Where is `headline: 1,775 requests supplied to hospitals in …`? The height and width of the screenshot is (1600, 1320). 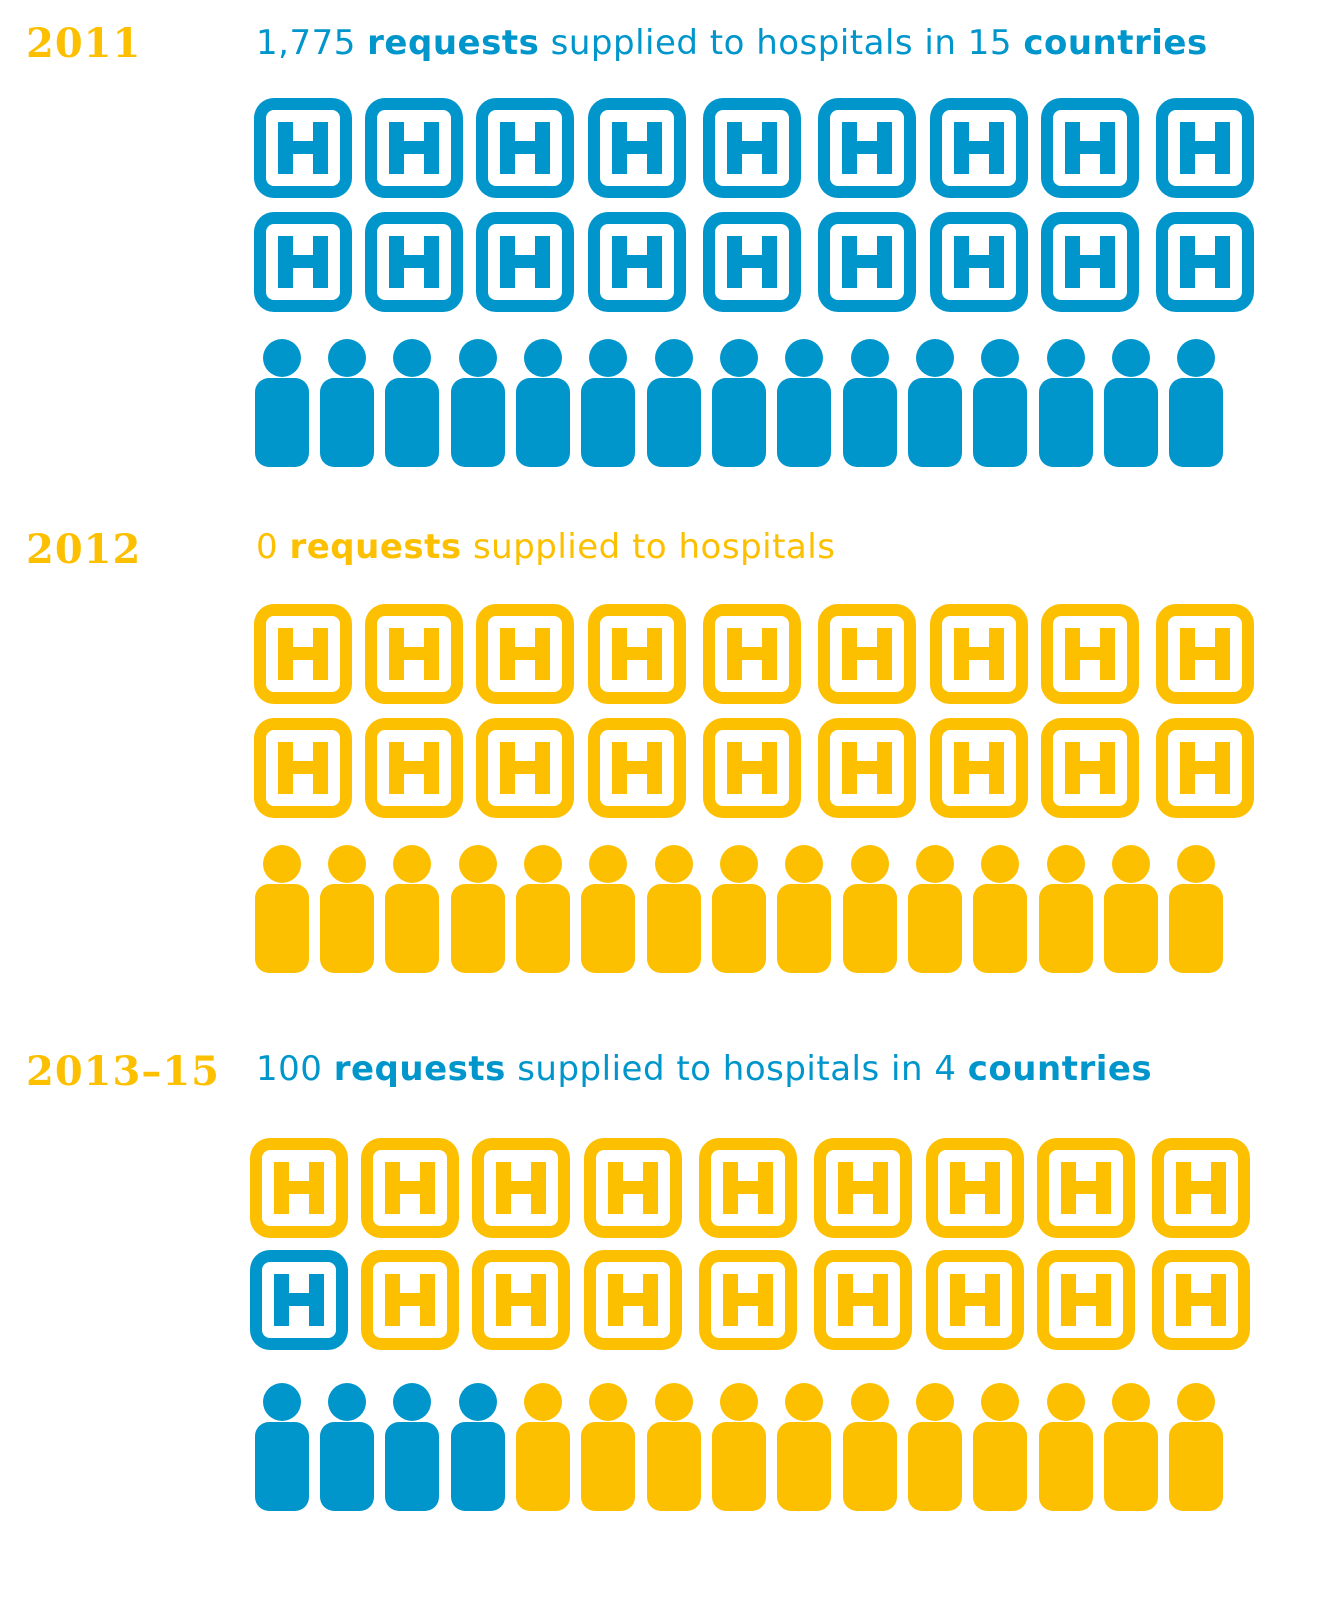
headline: 1,775 requests supplied to hospitals in … is located at coordinates (732, 43).